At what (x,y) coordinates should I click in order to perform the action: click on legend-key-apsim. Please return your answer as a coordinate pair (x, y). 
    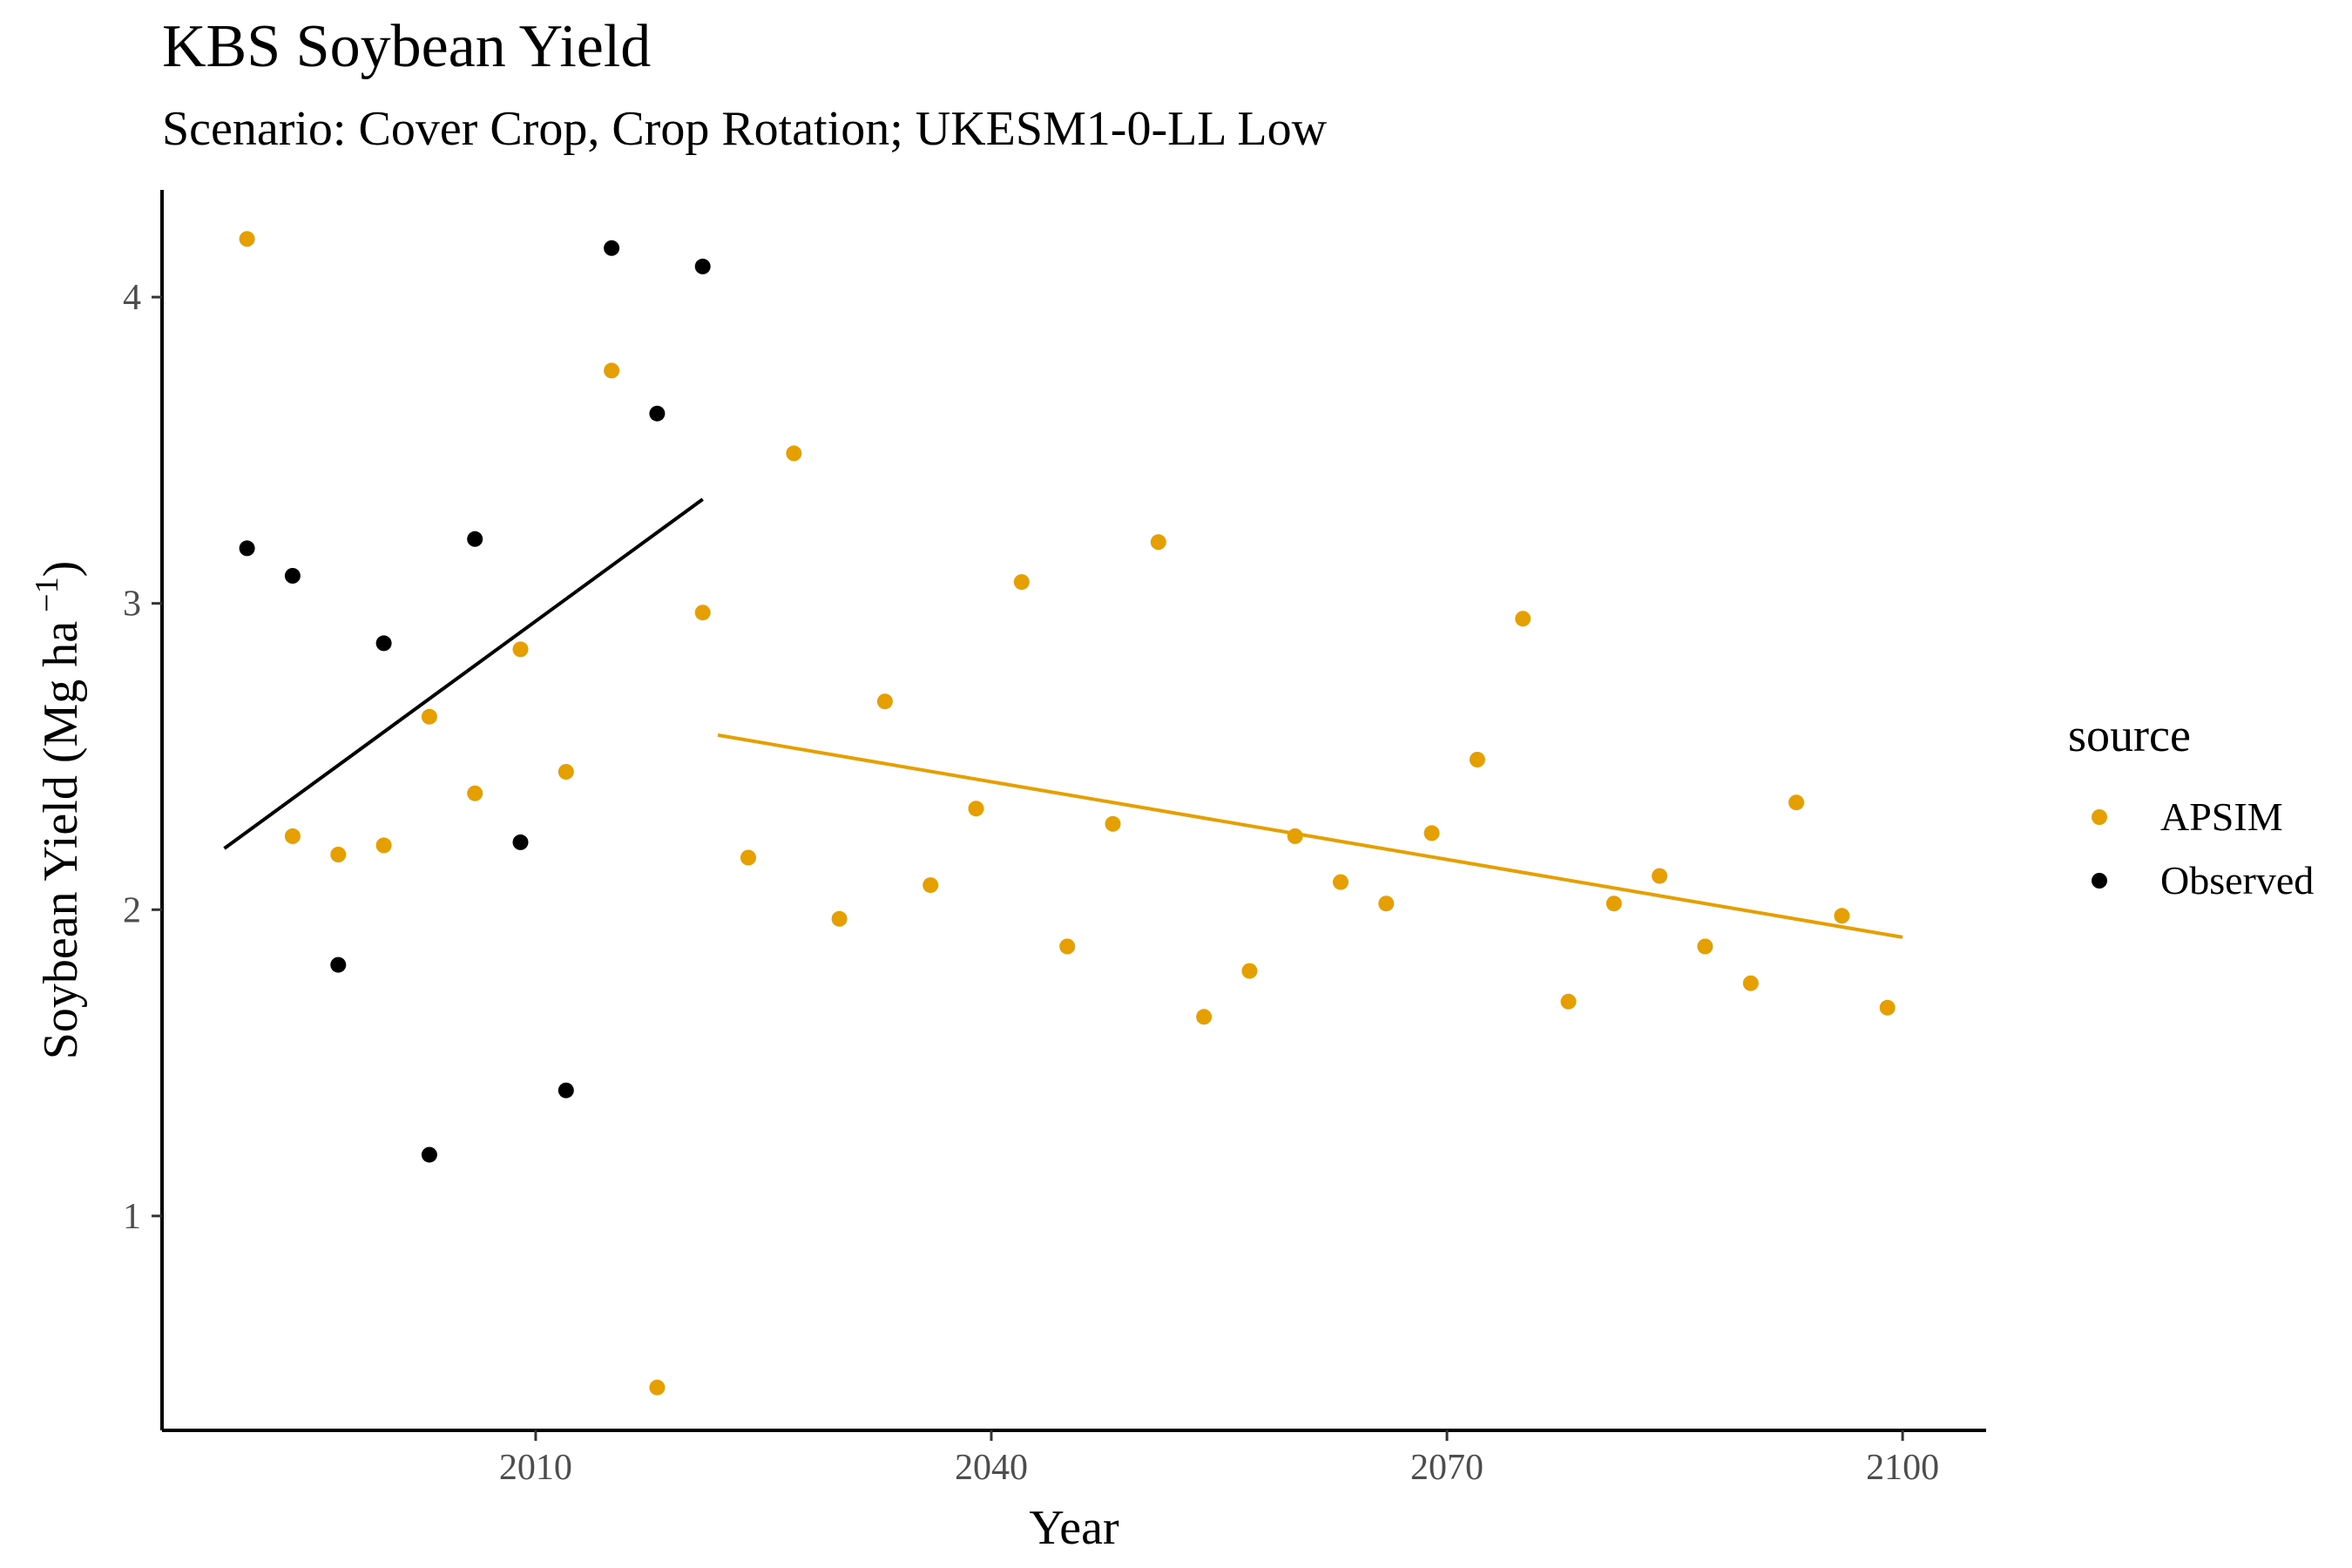
    Looking at the image, I should click on (2099, 817).